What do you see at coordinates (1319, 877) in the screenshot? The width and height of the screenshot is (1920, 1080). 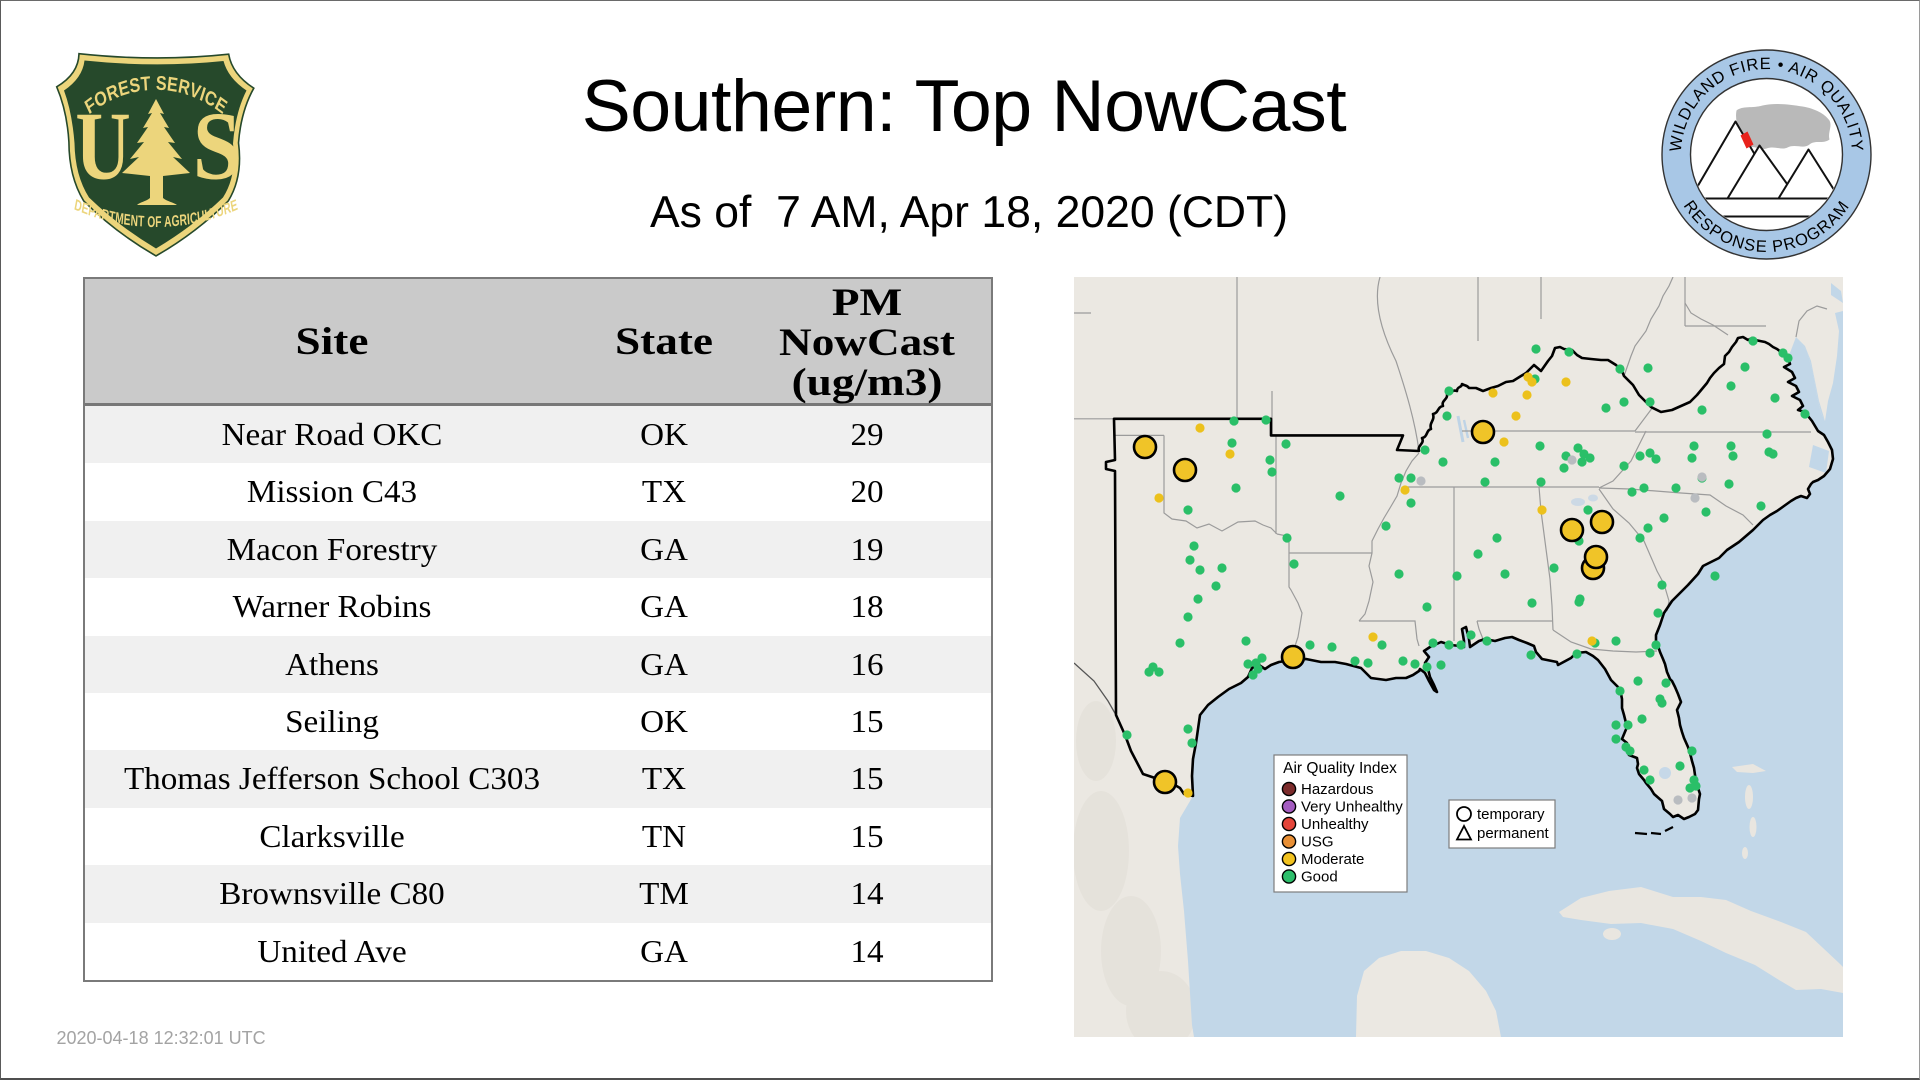 I see `svg-text: Good` at bounding box center [1319, 877].